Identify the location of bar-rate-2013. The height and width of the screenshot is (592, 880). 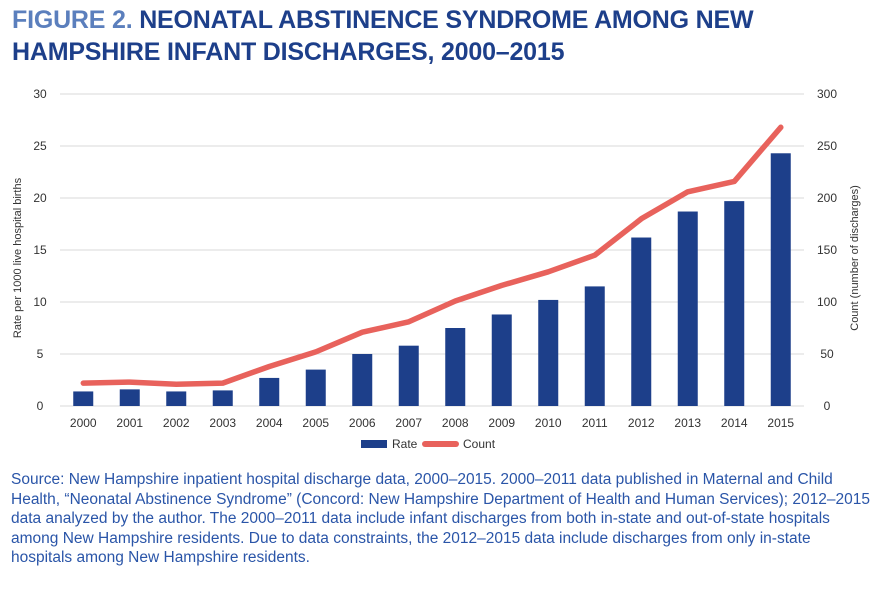
(687, 308).